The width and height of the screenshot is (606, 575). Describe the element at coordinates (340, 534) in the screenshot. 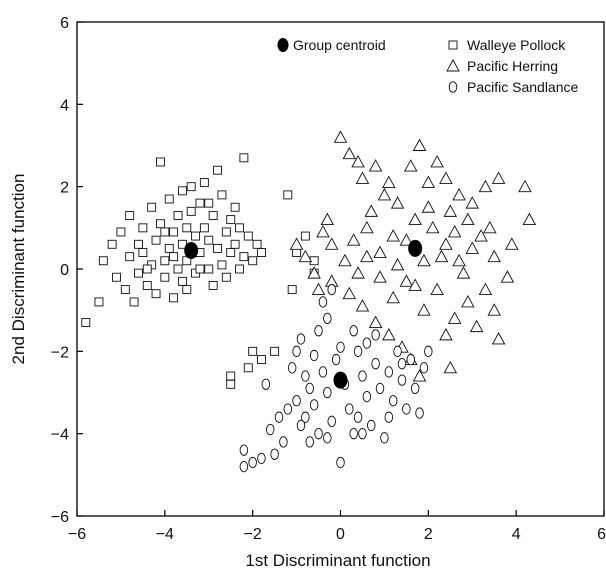

I see `x-tick-label: 0` at that location.